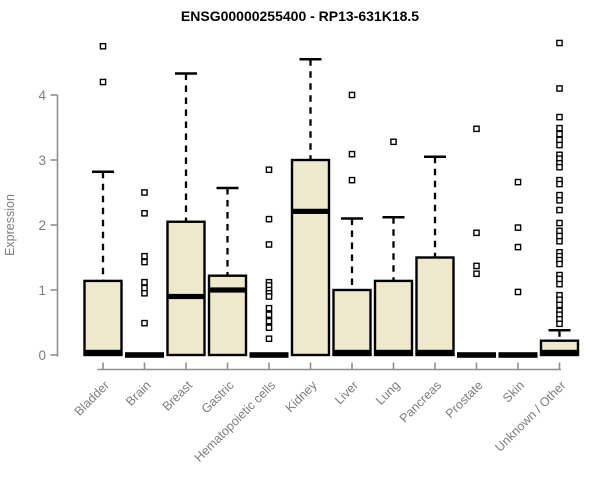  What do you see at coordinates (513, 391) in the screenshot?
I see `x-tick-label-skin: Skin` at bounding box center [513, 391].